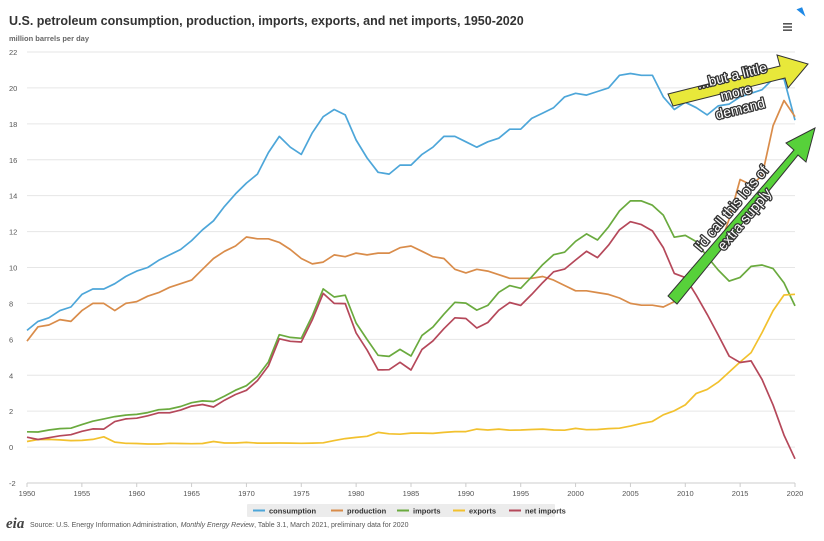 The height and width of the screenshot is (541, 824). I want to click on y-tick-label: 2, so click(11, 411).